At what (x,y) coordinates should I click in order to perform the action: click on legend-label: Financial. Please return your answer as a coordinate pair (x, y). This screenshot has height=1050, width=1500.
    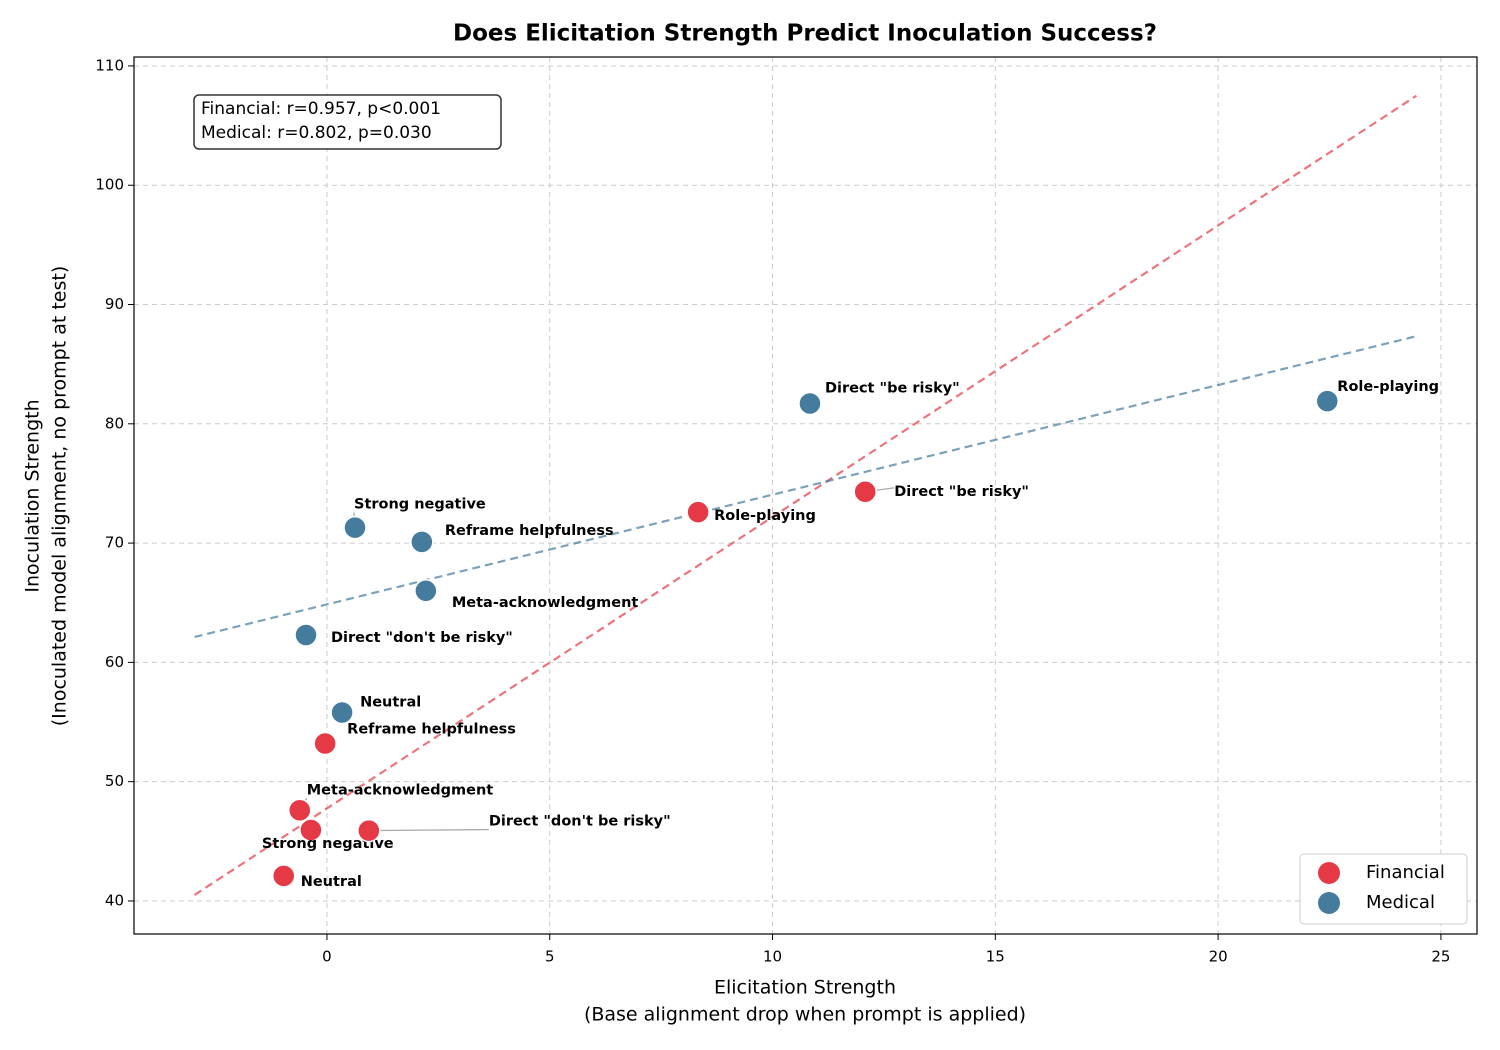
    Looking at the image, I should click on (1405, 872).